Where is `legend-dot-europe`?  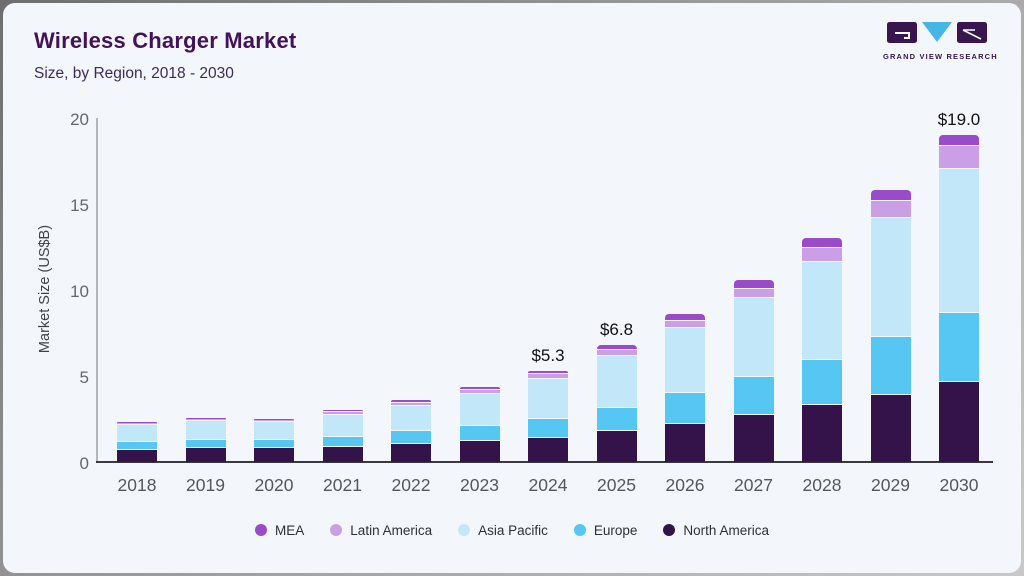
legend-dot-europe is located at coordinates (579, 530).